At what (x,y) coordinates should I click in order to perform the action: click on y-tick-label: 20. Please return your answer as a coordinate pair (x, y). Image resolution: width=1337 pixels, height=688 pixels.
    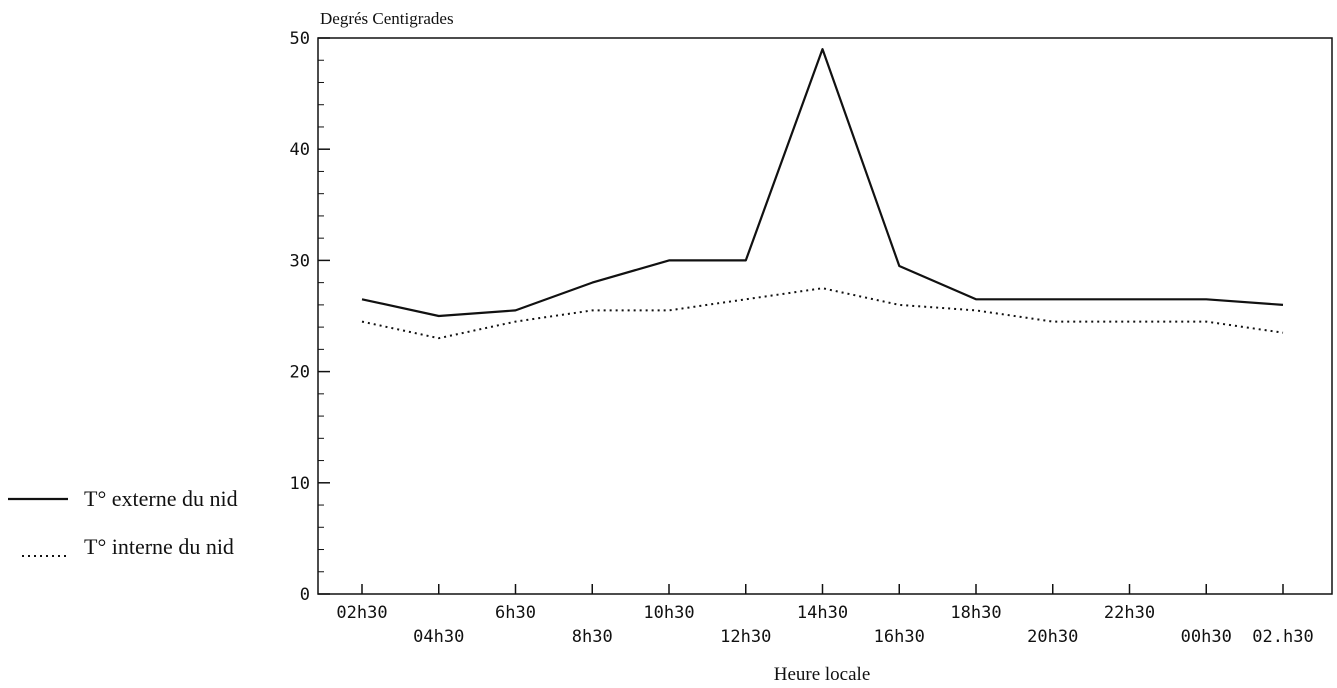
    Looking at the image, I should click on (300, 373).